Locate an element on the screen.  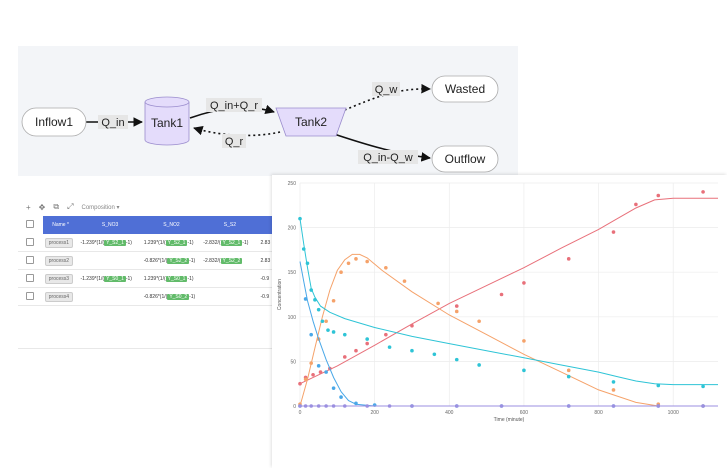
node-tank2: Tank2 is located at coordinates (311, 122).